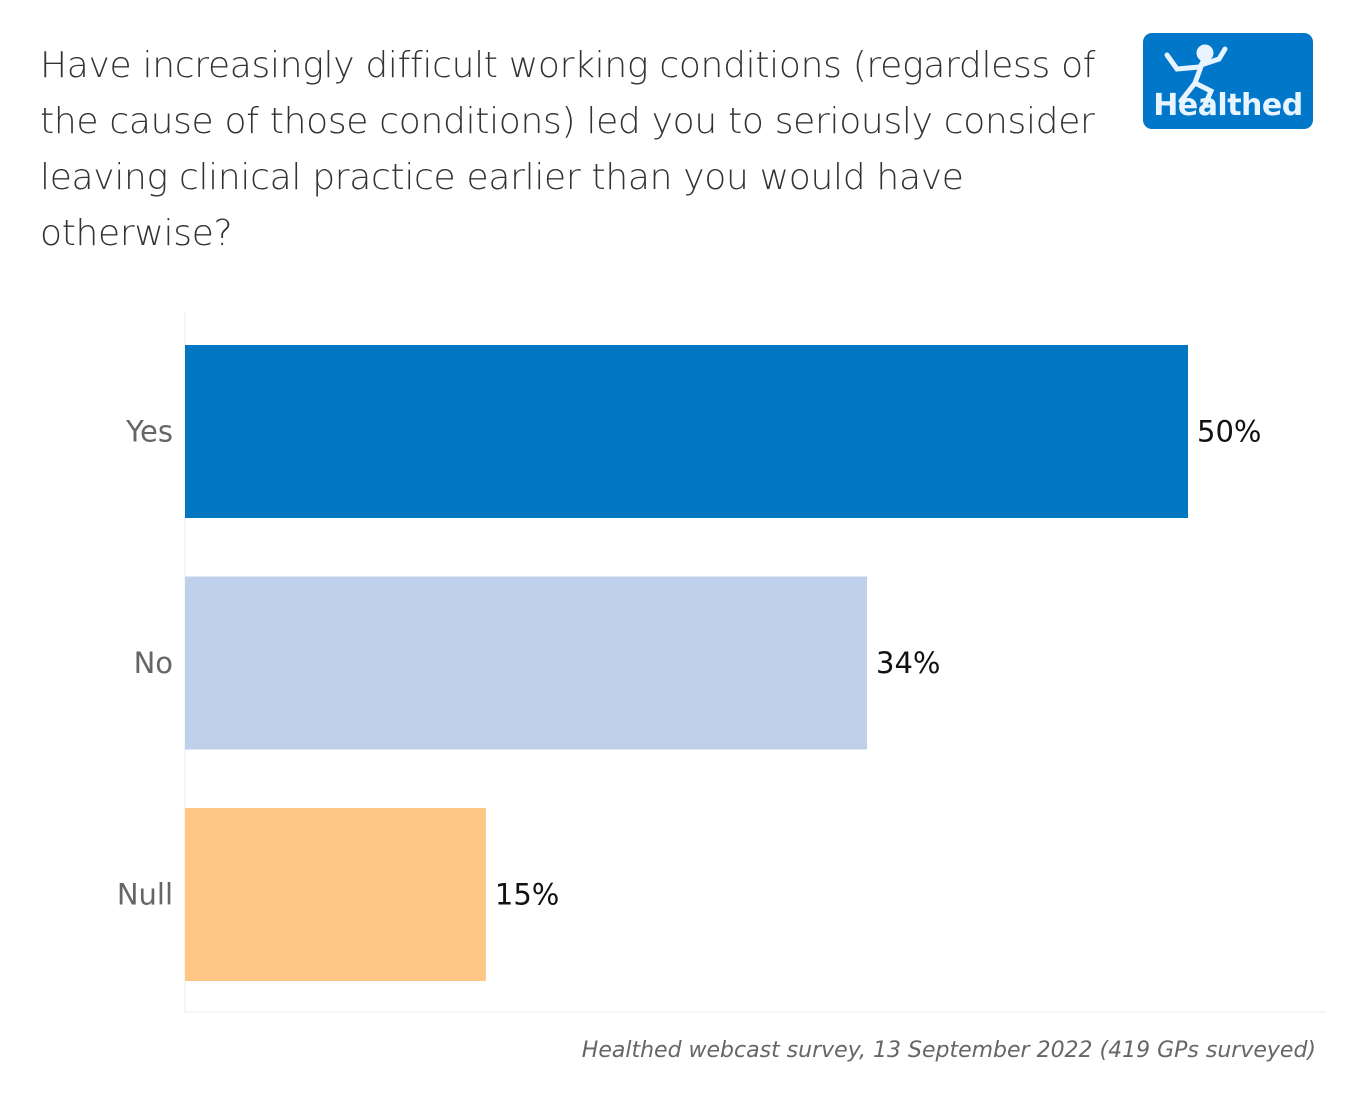 The image size is (1350, 1100). Describe the element at coordinates (908, 663) in the screenshot. I see `value-label: 34%` at that location.